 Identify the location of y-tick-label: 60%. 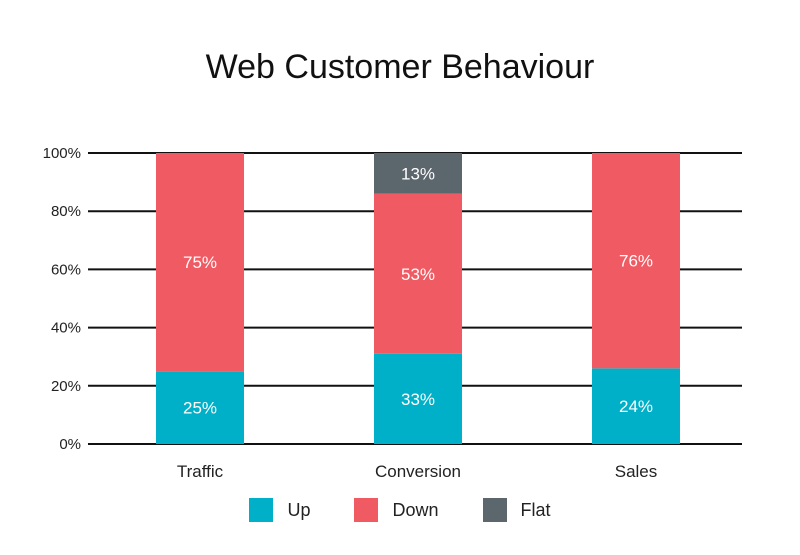
(66, 269).